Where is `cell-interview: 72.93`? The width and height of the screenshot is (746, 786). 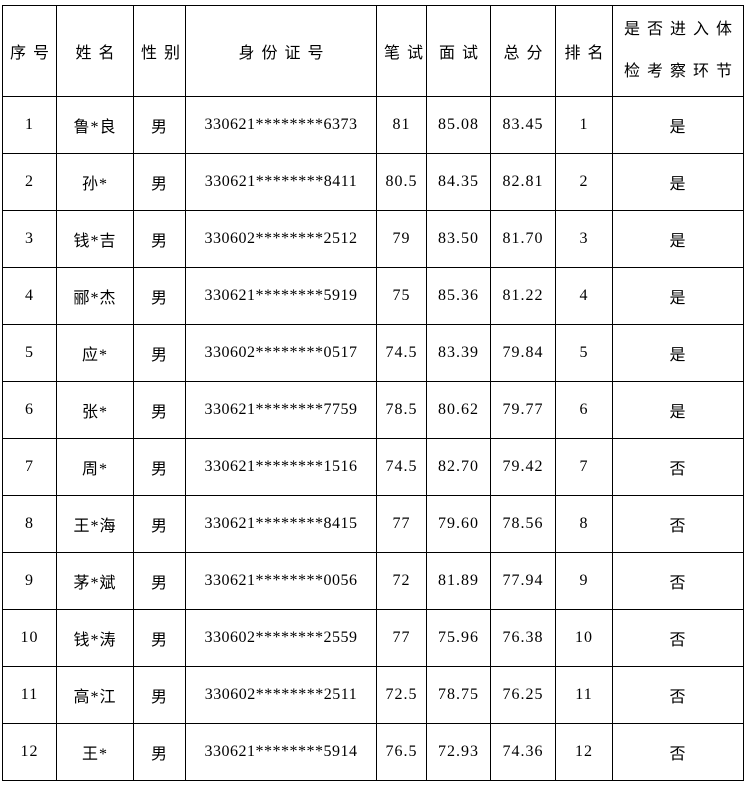 cell-interview: 72.93 is located at coordinates (458, 752).